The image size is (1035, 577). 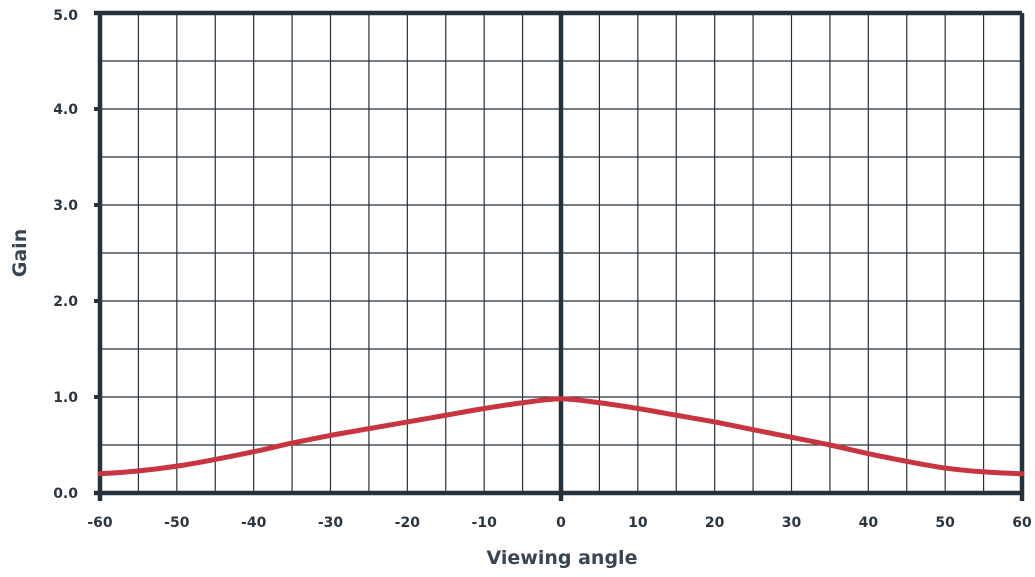 I want to click on x-tick-label: 60, so click(x=1022, y=523).